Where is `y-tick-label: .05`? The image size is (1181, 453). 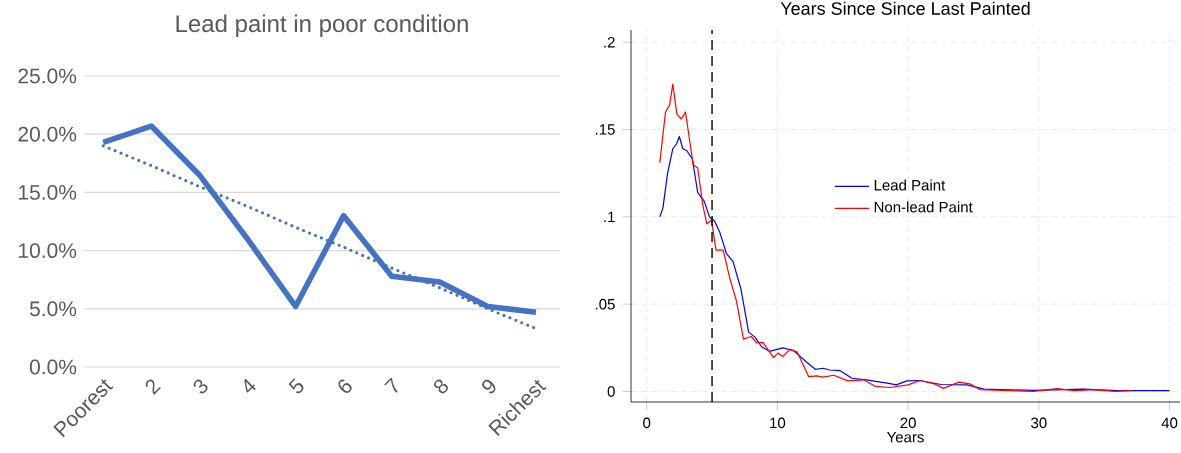
y-tick-label: .05 is located at coordinates (605, 304).